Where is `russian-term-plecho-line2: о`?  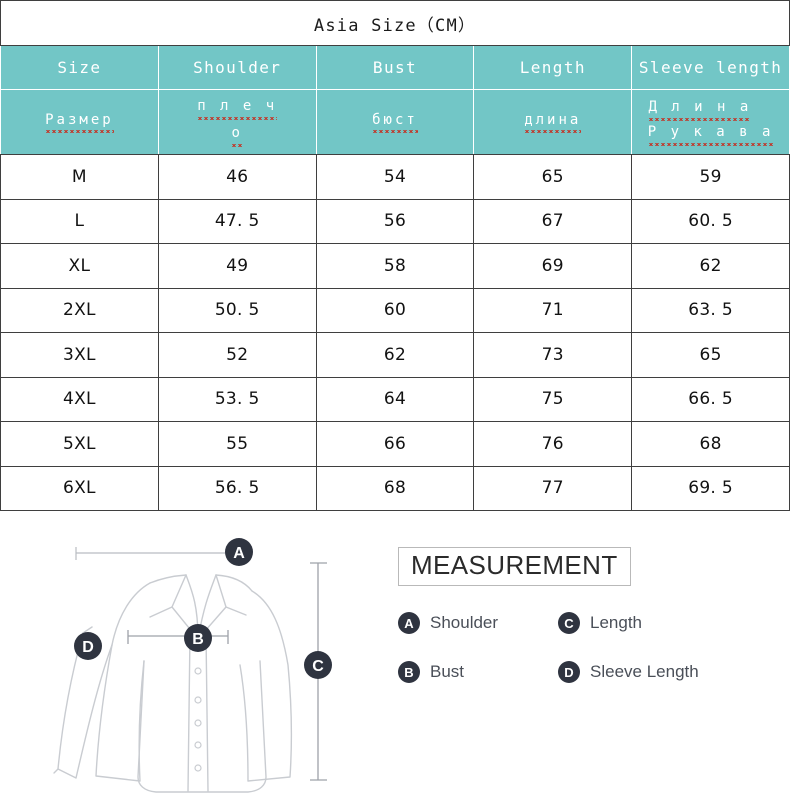 russian-term-plecho-line2: о is located at coordinates (237, 135).